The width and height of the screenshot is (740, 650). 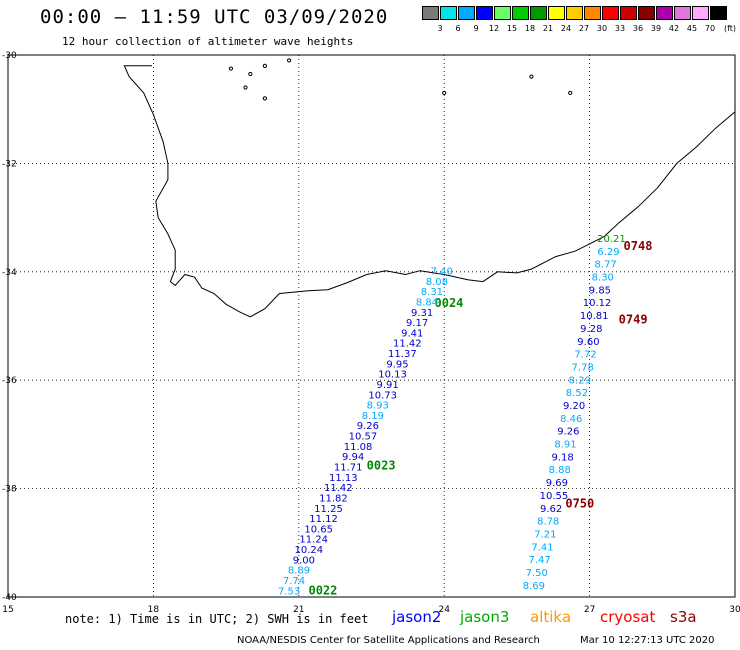 What do you see at coordinates (545, 534) in the screenshot?
I see `swh-value-east: 7.21` at bounding box center [545, 534].